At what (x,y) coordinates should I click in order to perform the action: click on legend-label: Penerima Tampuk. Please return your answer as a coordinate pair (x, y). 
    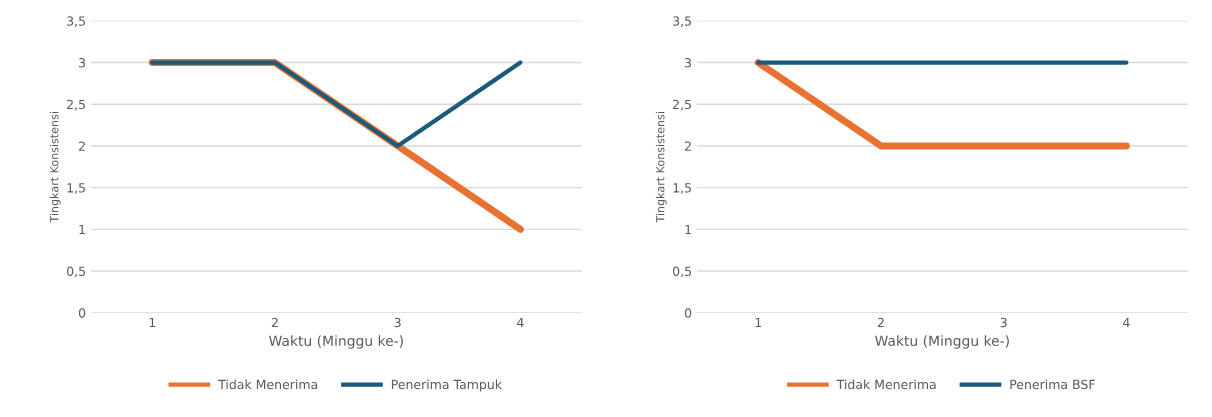
    Looking at the image, I should click on (446, 385).